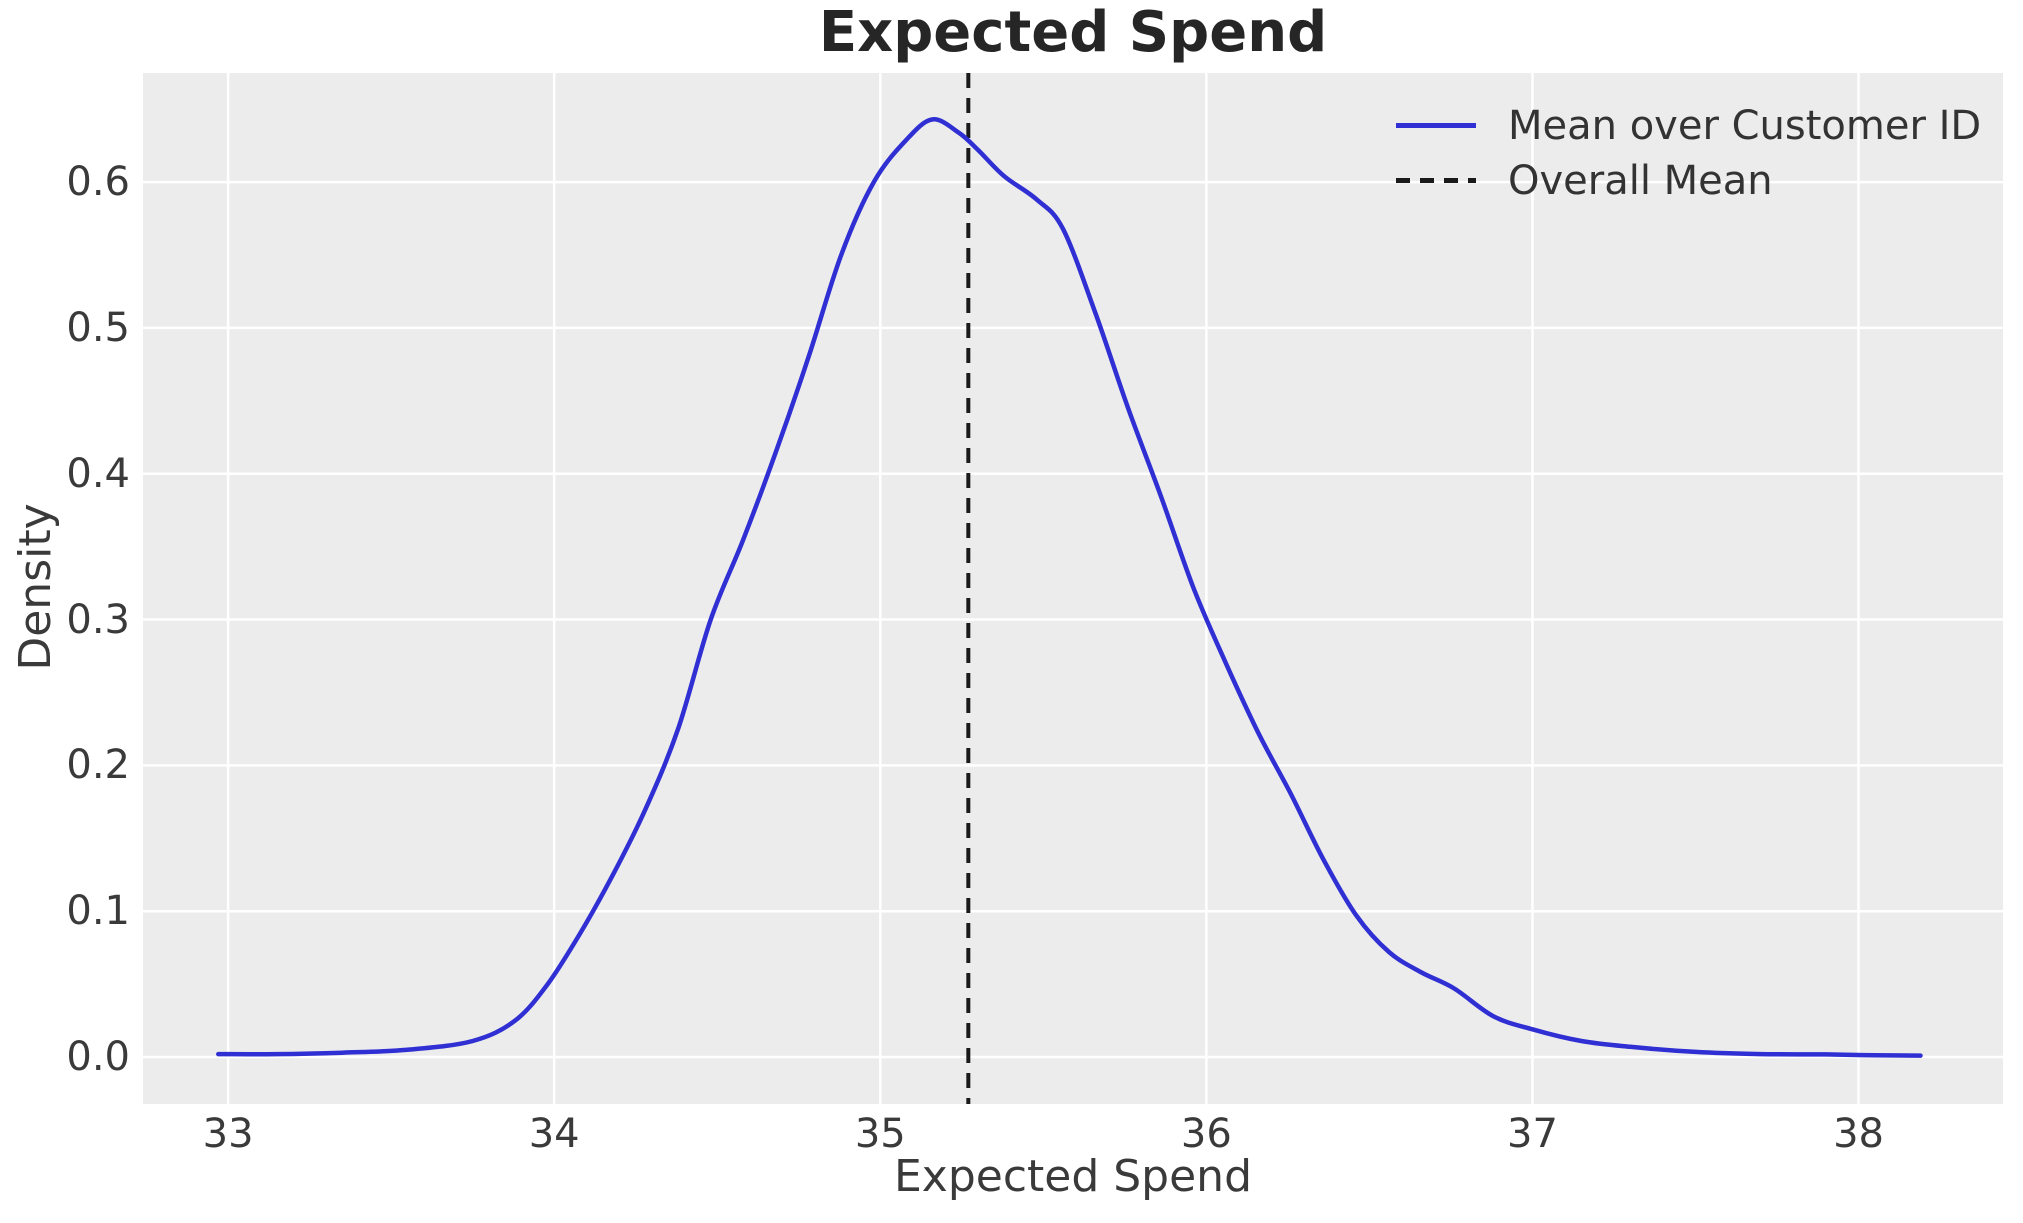 This screenshot has height=1223, width=2023. What do you see at coordinates (1745, 125) in the screenshot?
I see `legend-item-label: Mean over Customer ID` at bounding box center [1745, 125].